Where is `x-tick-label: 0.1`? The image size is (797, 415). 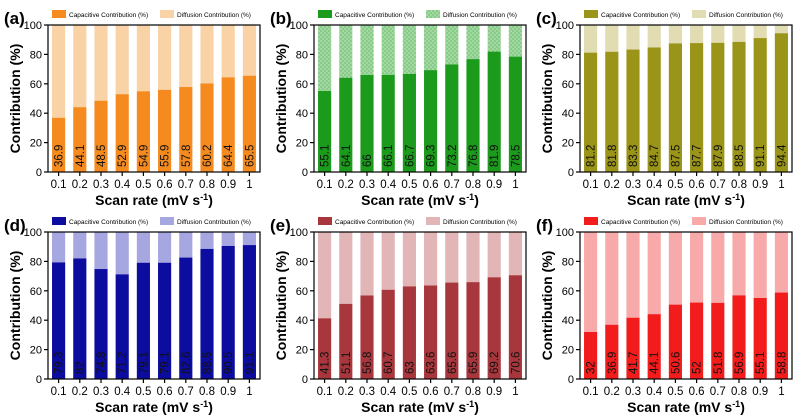
x-tick-label: 0.1 is located at coordinates (325, 392).